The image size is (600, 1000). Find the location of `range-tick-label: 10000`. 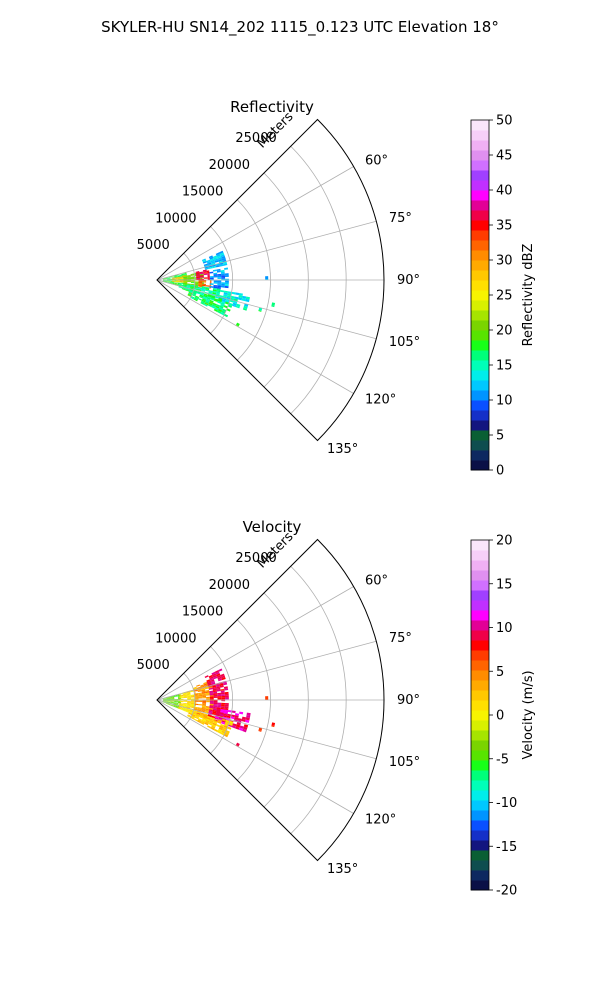

range-tick-label: 10000 is located at coordinates (175, 218).